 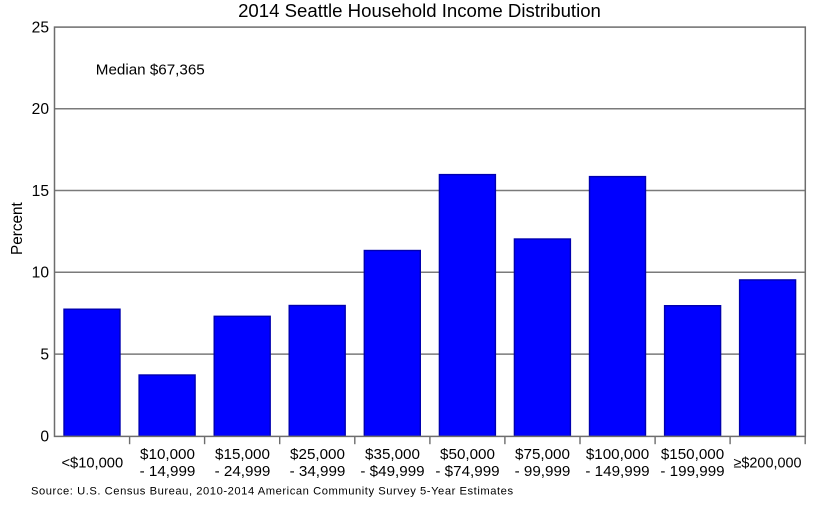 I want to click on svg-text: - 199,999, so click(x=692, y=471).